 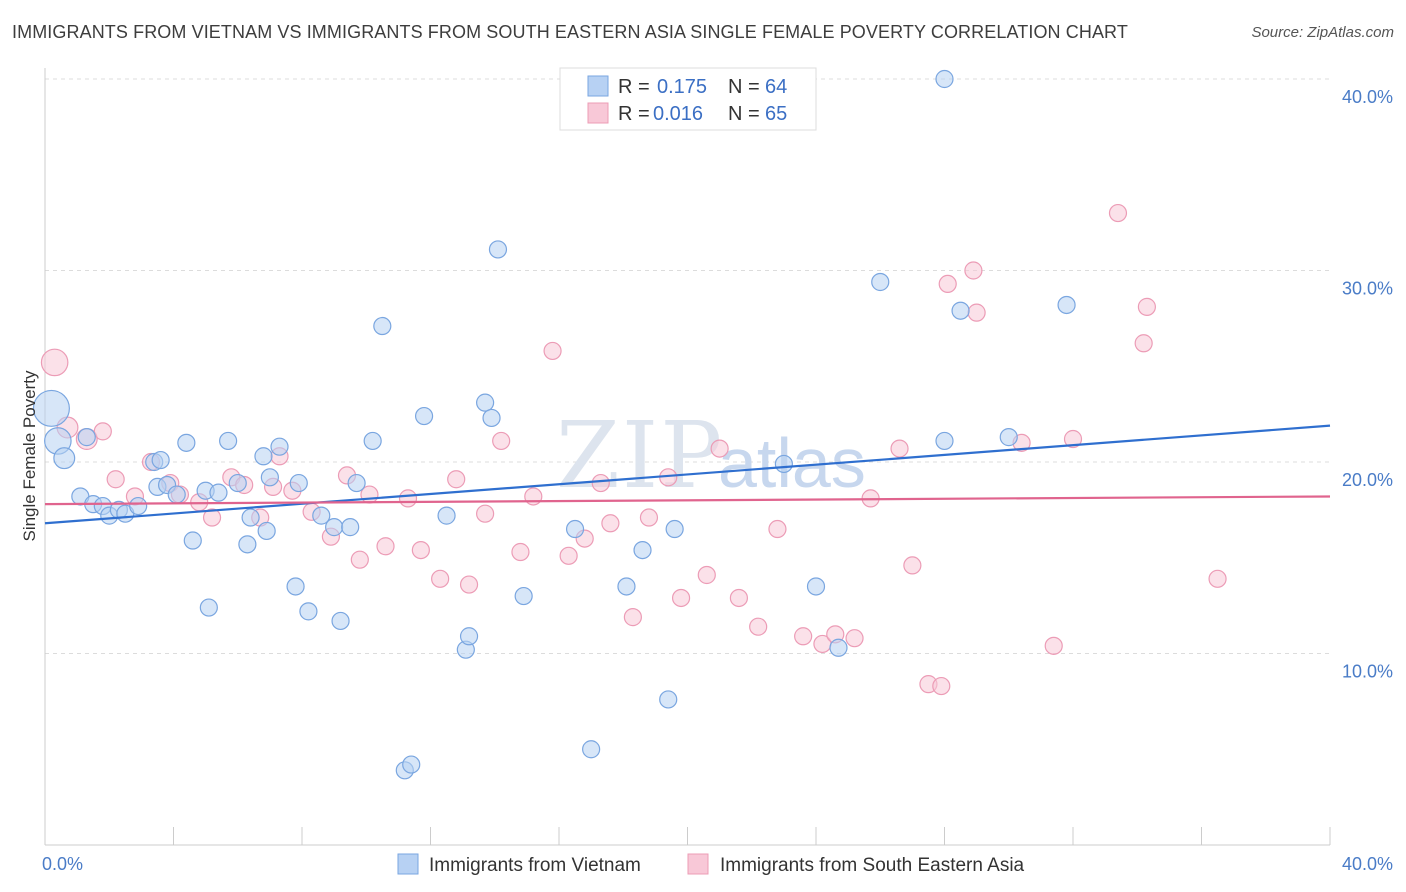 What do you see at coordinates (872, 865) in the screenshot?
I see `legend-bottom-label-sea: Immigrants from South Eastern Asia` at bounding box center [872, 865].